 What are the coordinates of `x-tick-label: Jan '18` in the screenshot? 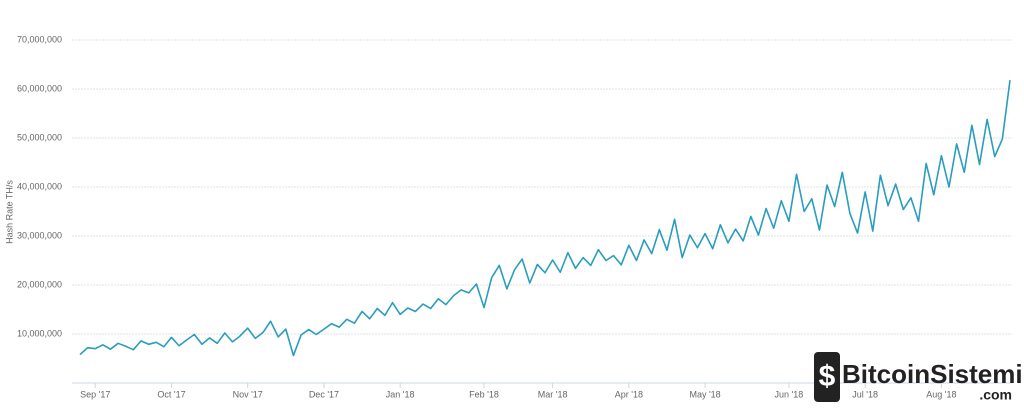 It's located at (400, 394).